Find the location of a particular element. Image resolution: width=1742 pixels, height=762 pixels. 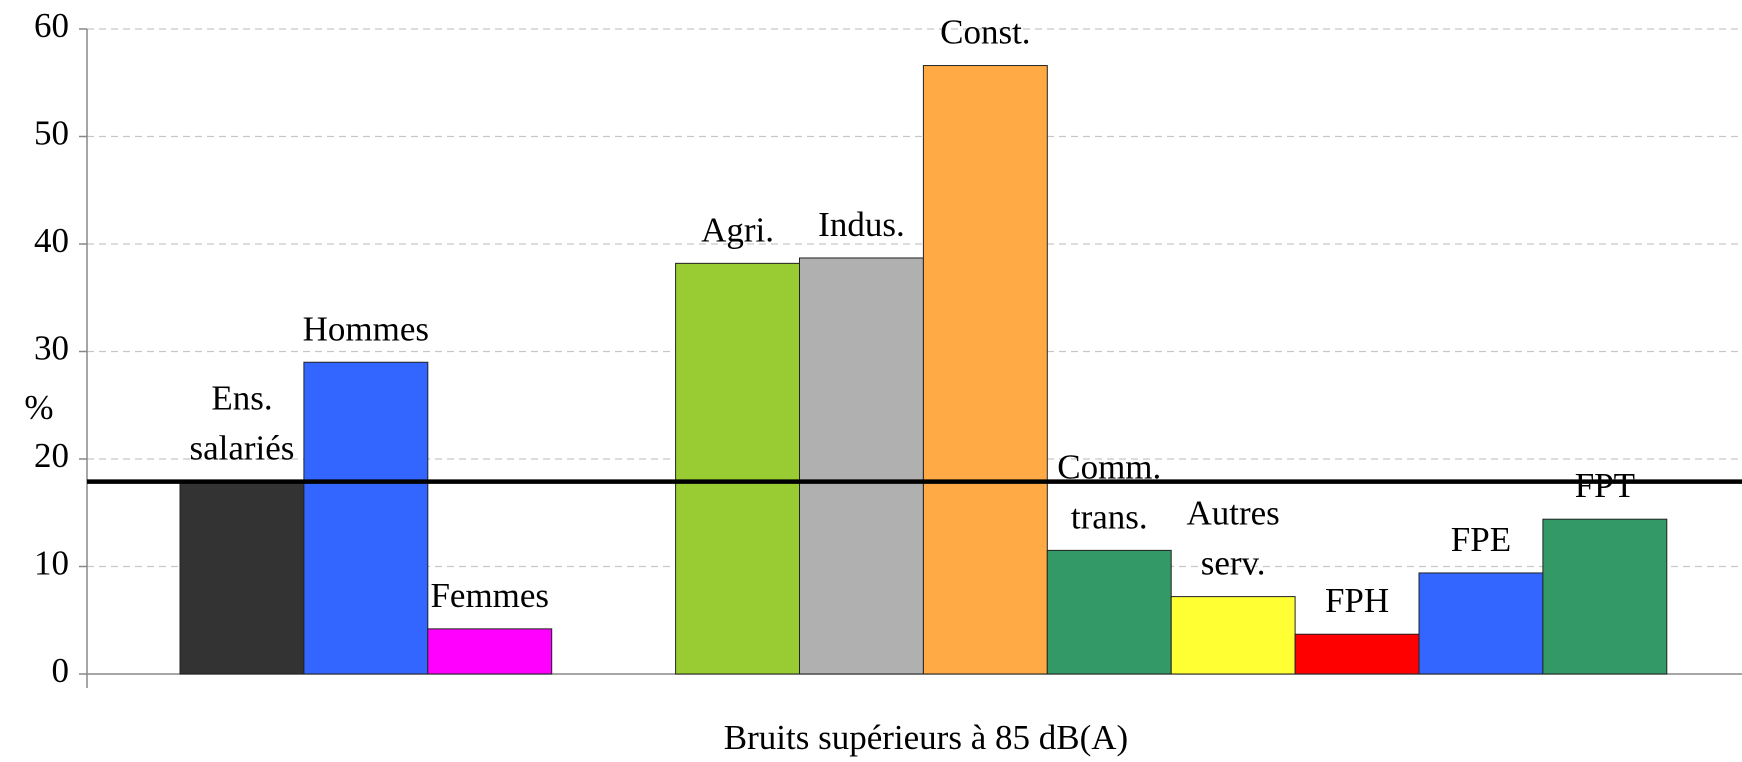

category-label: Indus. is located at coordinates (861, 224).